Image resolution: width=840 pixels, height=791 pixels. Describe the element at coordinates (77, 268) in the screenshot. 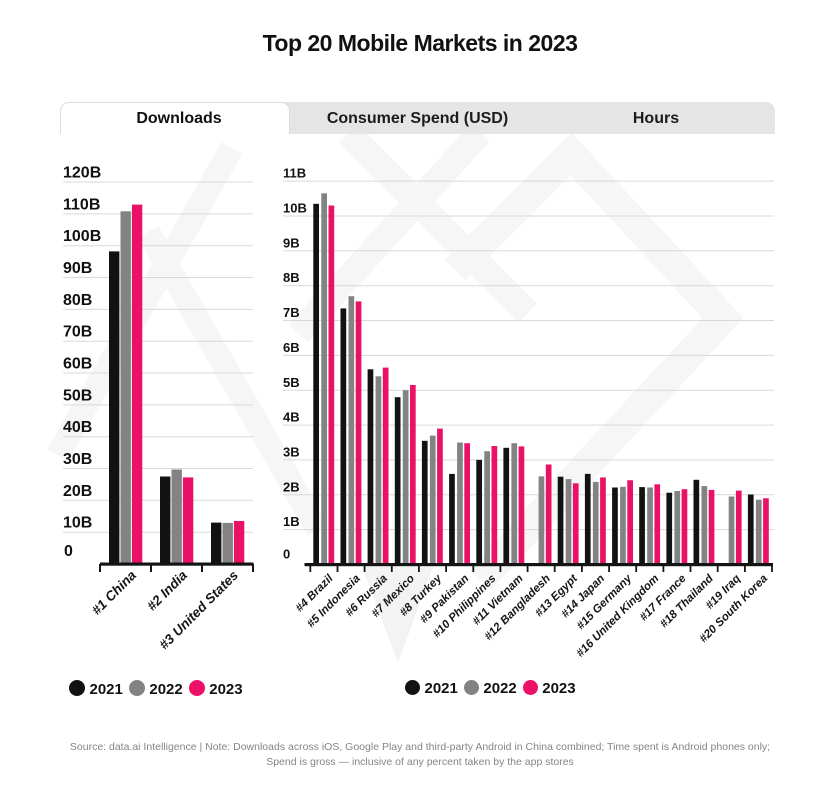

I see `svg-text: 90B` at that location.